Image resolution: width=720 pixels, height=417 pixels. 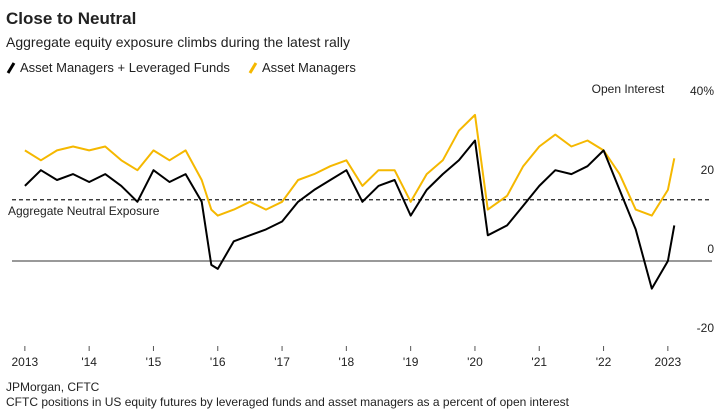 I want to click on x-tick-label: 2013, so click(x=25, y=362).